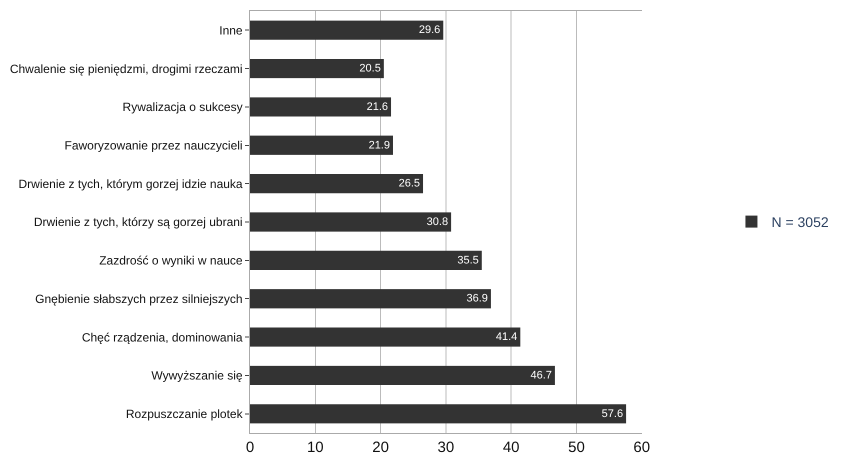 The height and width of the screenshot is (473, 844). I want to click on y-tick-label: Rywalizacja o sukcesy, so click(182, 107).